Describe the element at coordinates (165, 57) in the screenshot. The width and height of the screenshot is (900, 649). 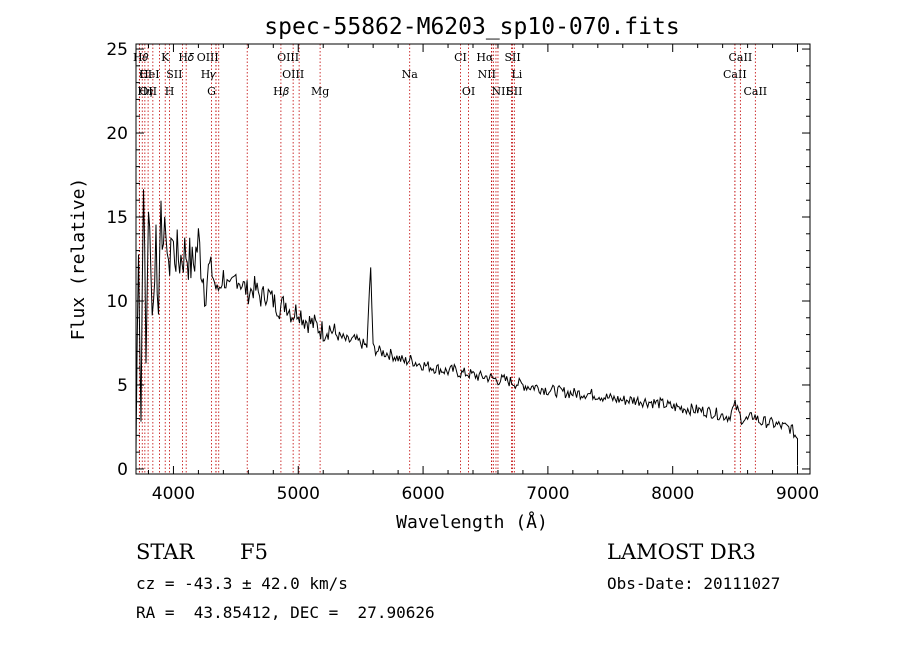
I see `spectral-line-label: K` at that location.